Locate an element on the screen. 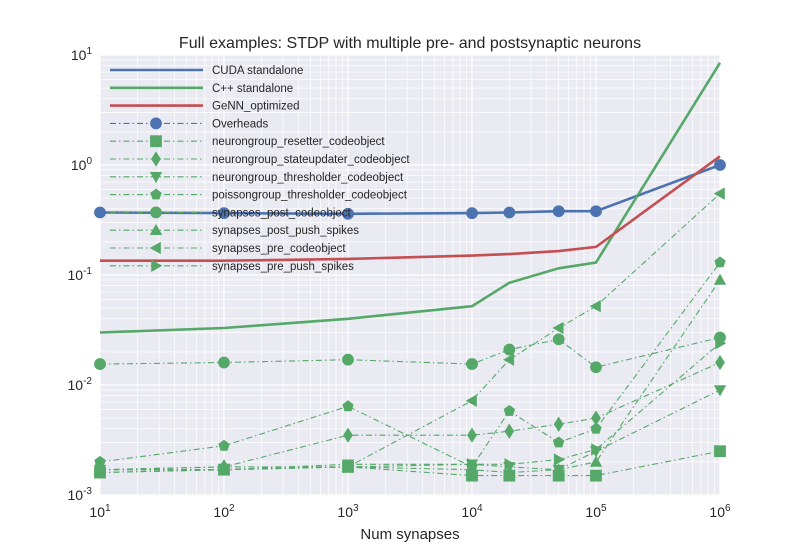 Image resolution: width=800 pixels, height=550 pixels. legend-item: neurongroup_resetter_codeobject is located at coordinates (247, 141).